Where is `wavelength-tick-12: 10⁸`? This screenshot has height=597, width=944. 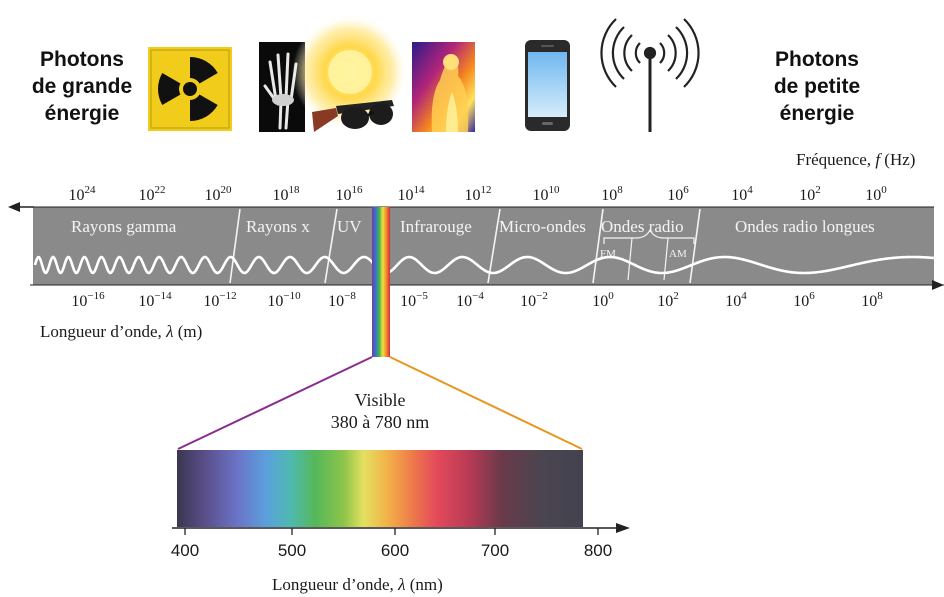 wavelength-tick-12: 10⁸ is located at coordinates (872, 300).